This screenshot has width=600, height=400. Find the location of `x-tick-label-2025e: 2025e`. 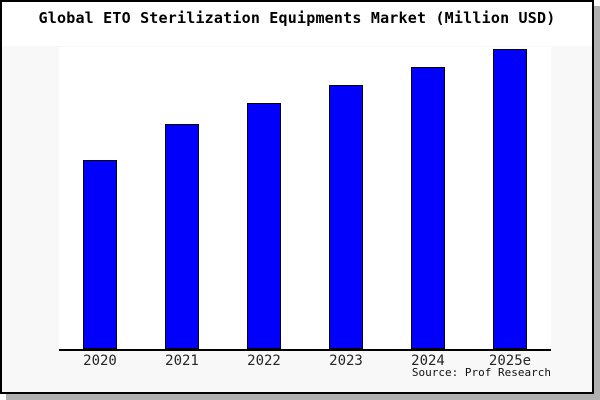

x-tick-label-2025e: 2025e is located at coordinates (510, 361).